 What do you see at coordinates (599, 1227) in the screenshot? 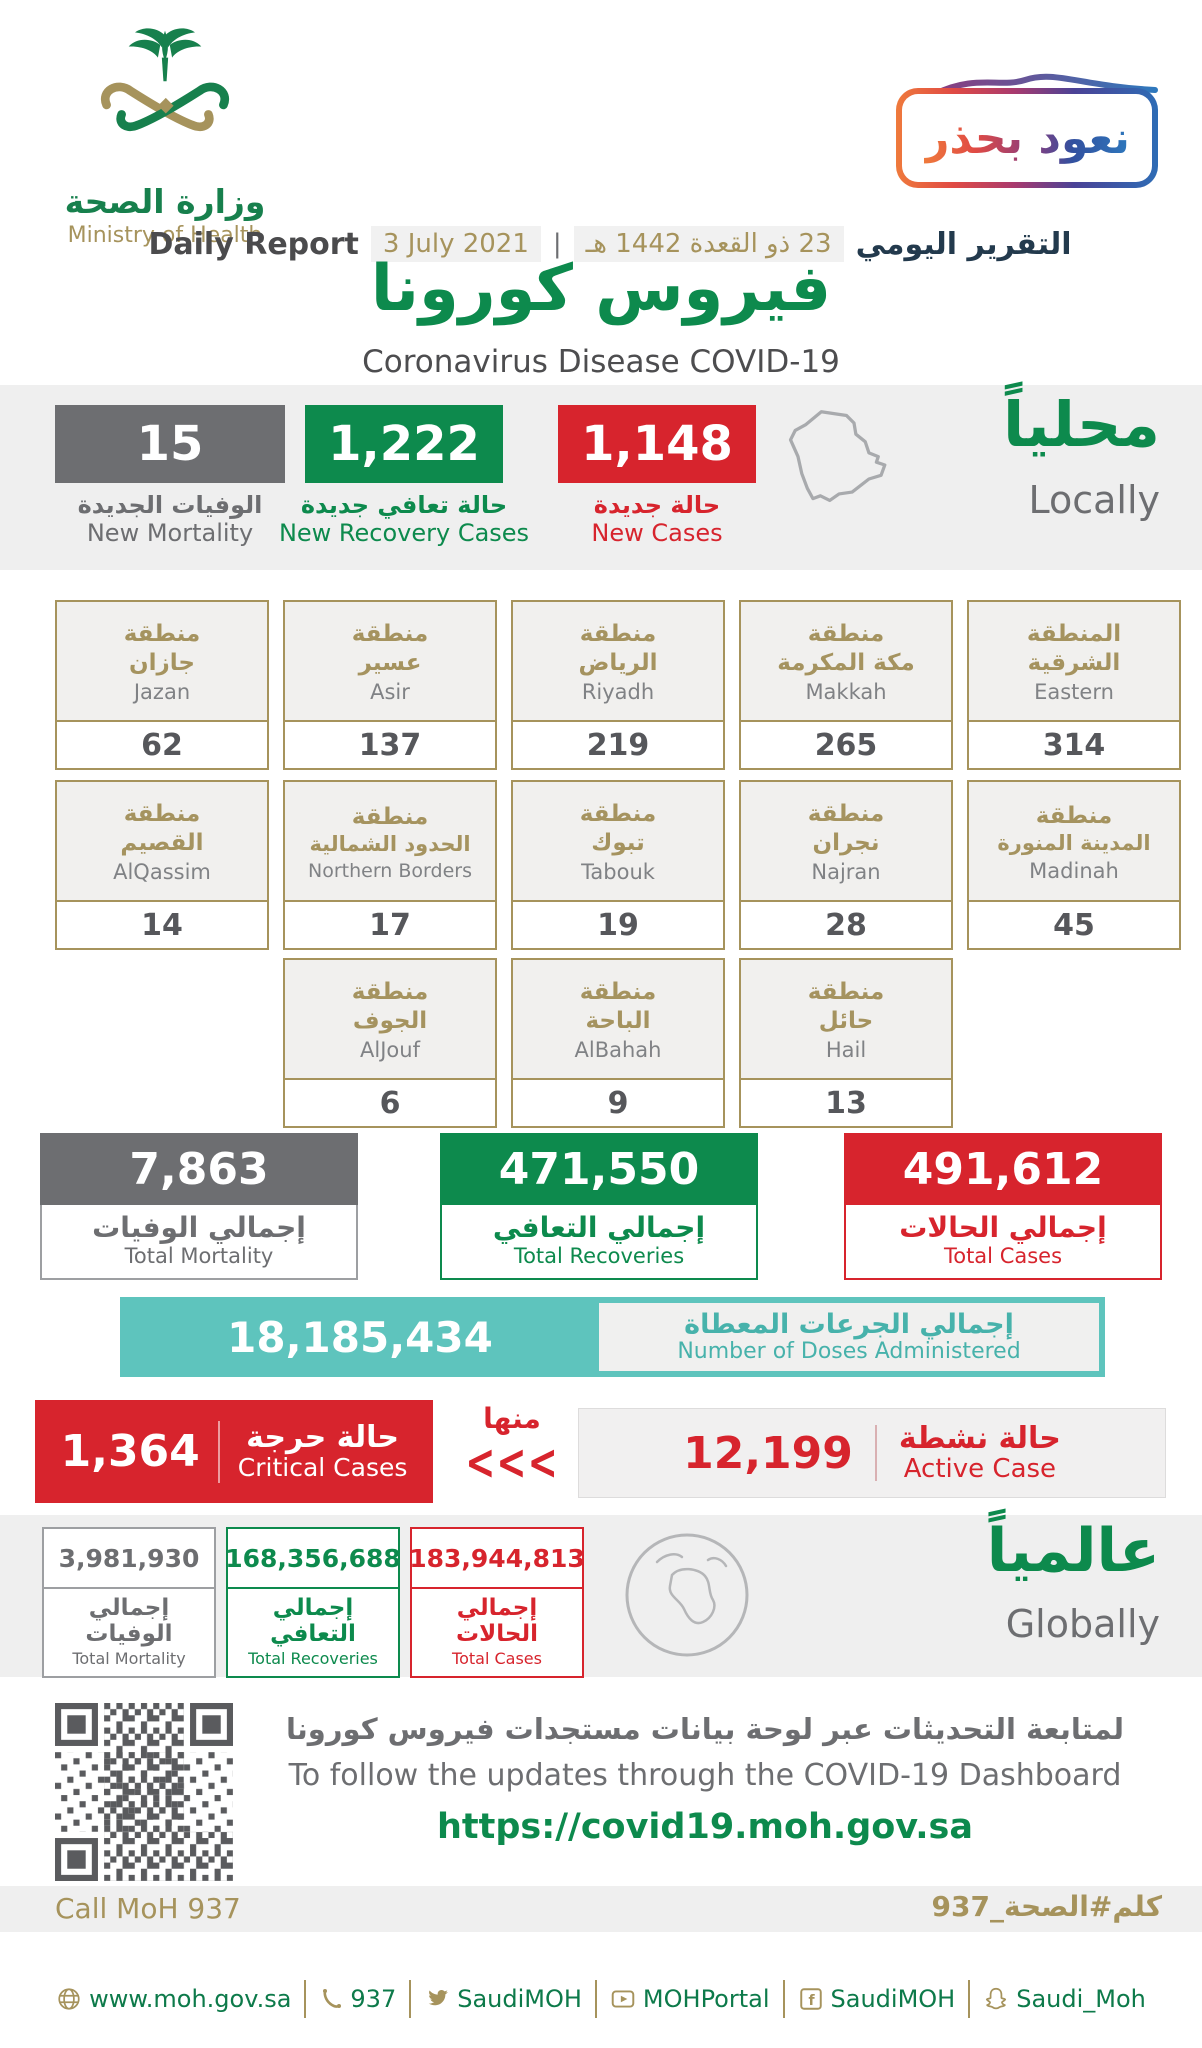
I see `total-recoveries-label-ar: إجمالي التعافي` at bounding box center [599, 1227].